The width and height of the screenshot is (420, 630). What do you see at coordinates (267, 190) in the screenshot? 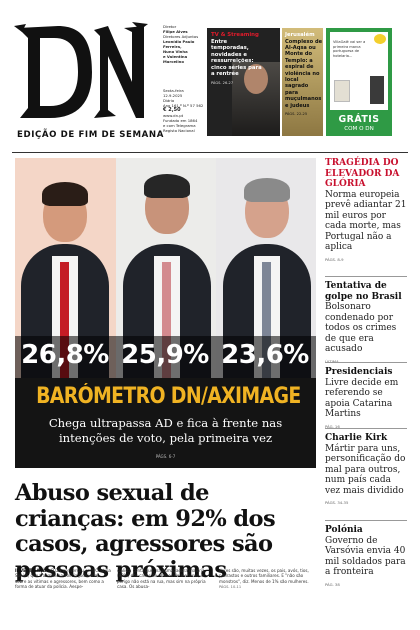
I see `hair-right` at bounding box center [267, 190].